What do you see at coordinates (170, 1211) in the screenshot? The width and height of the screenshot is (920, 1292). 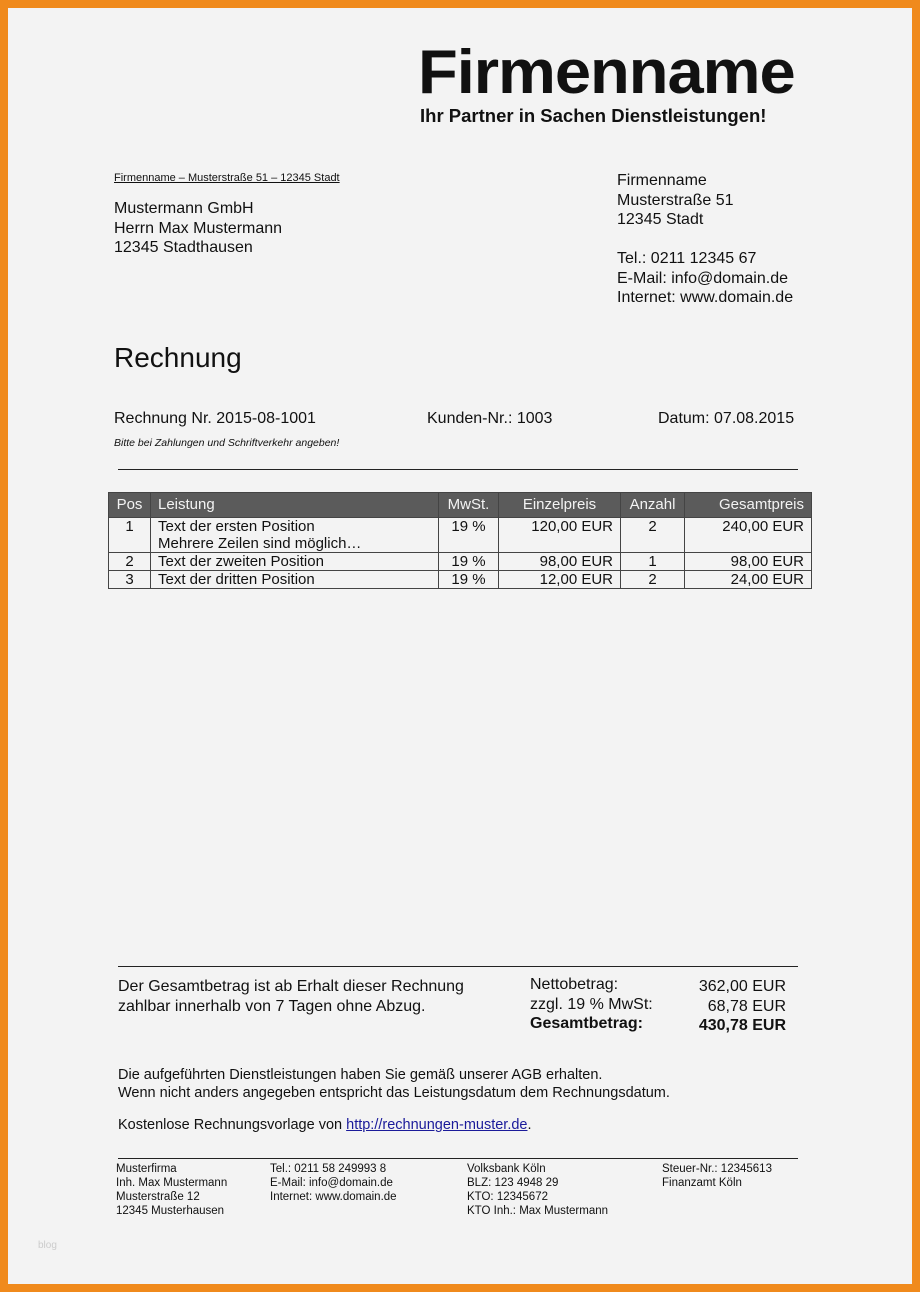 I see `footer-line: 12345 Musterhausen` at bounding box center [170, 1211].